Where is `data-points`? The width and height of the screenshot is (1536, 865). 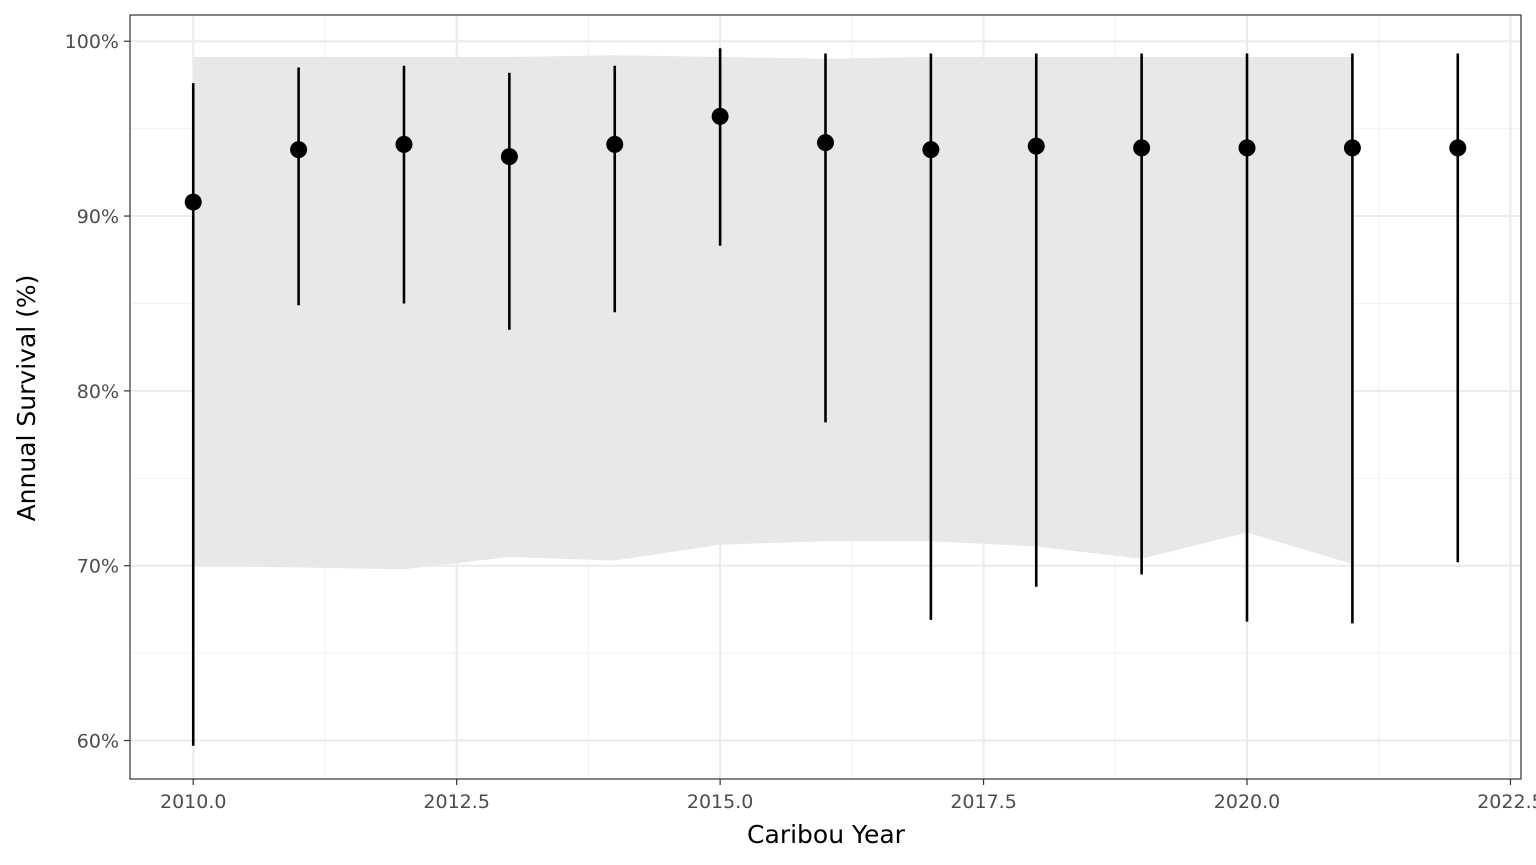 data-points is located at coordinates (825, 159).